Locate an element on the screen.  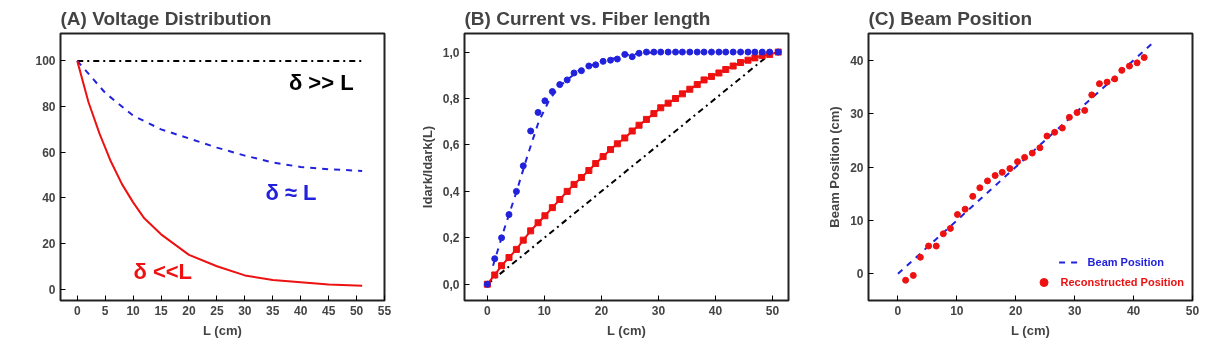
series-label: δ <<L is located at coordinates (163, 272).